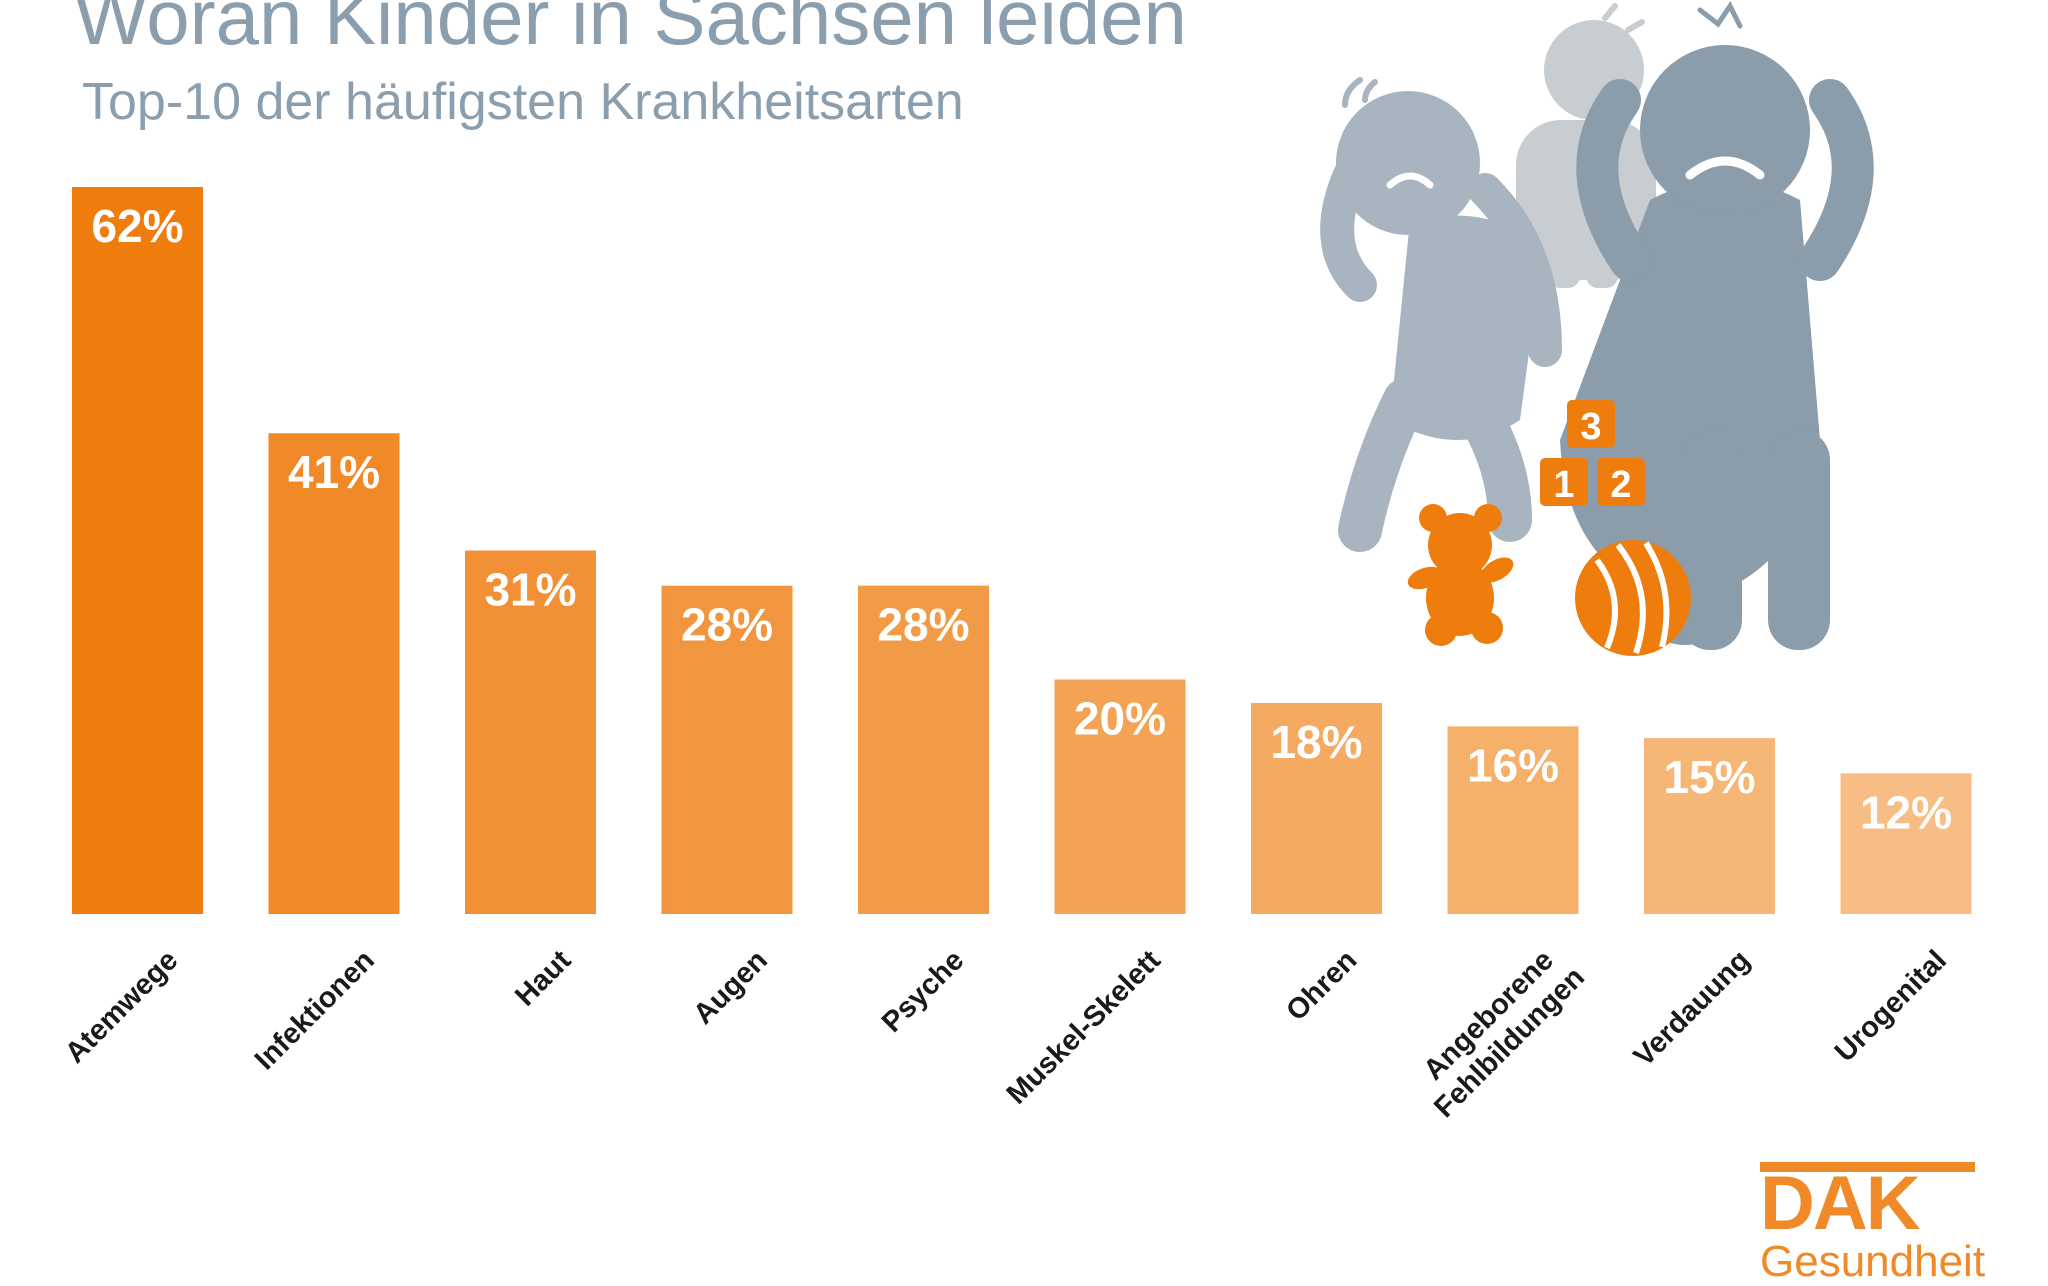 The image size is (2048, 1286). I want to click on category-label: Psyche, so click(923, 991).